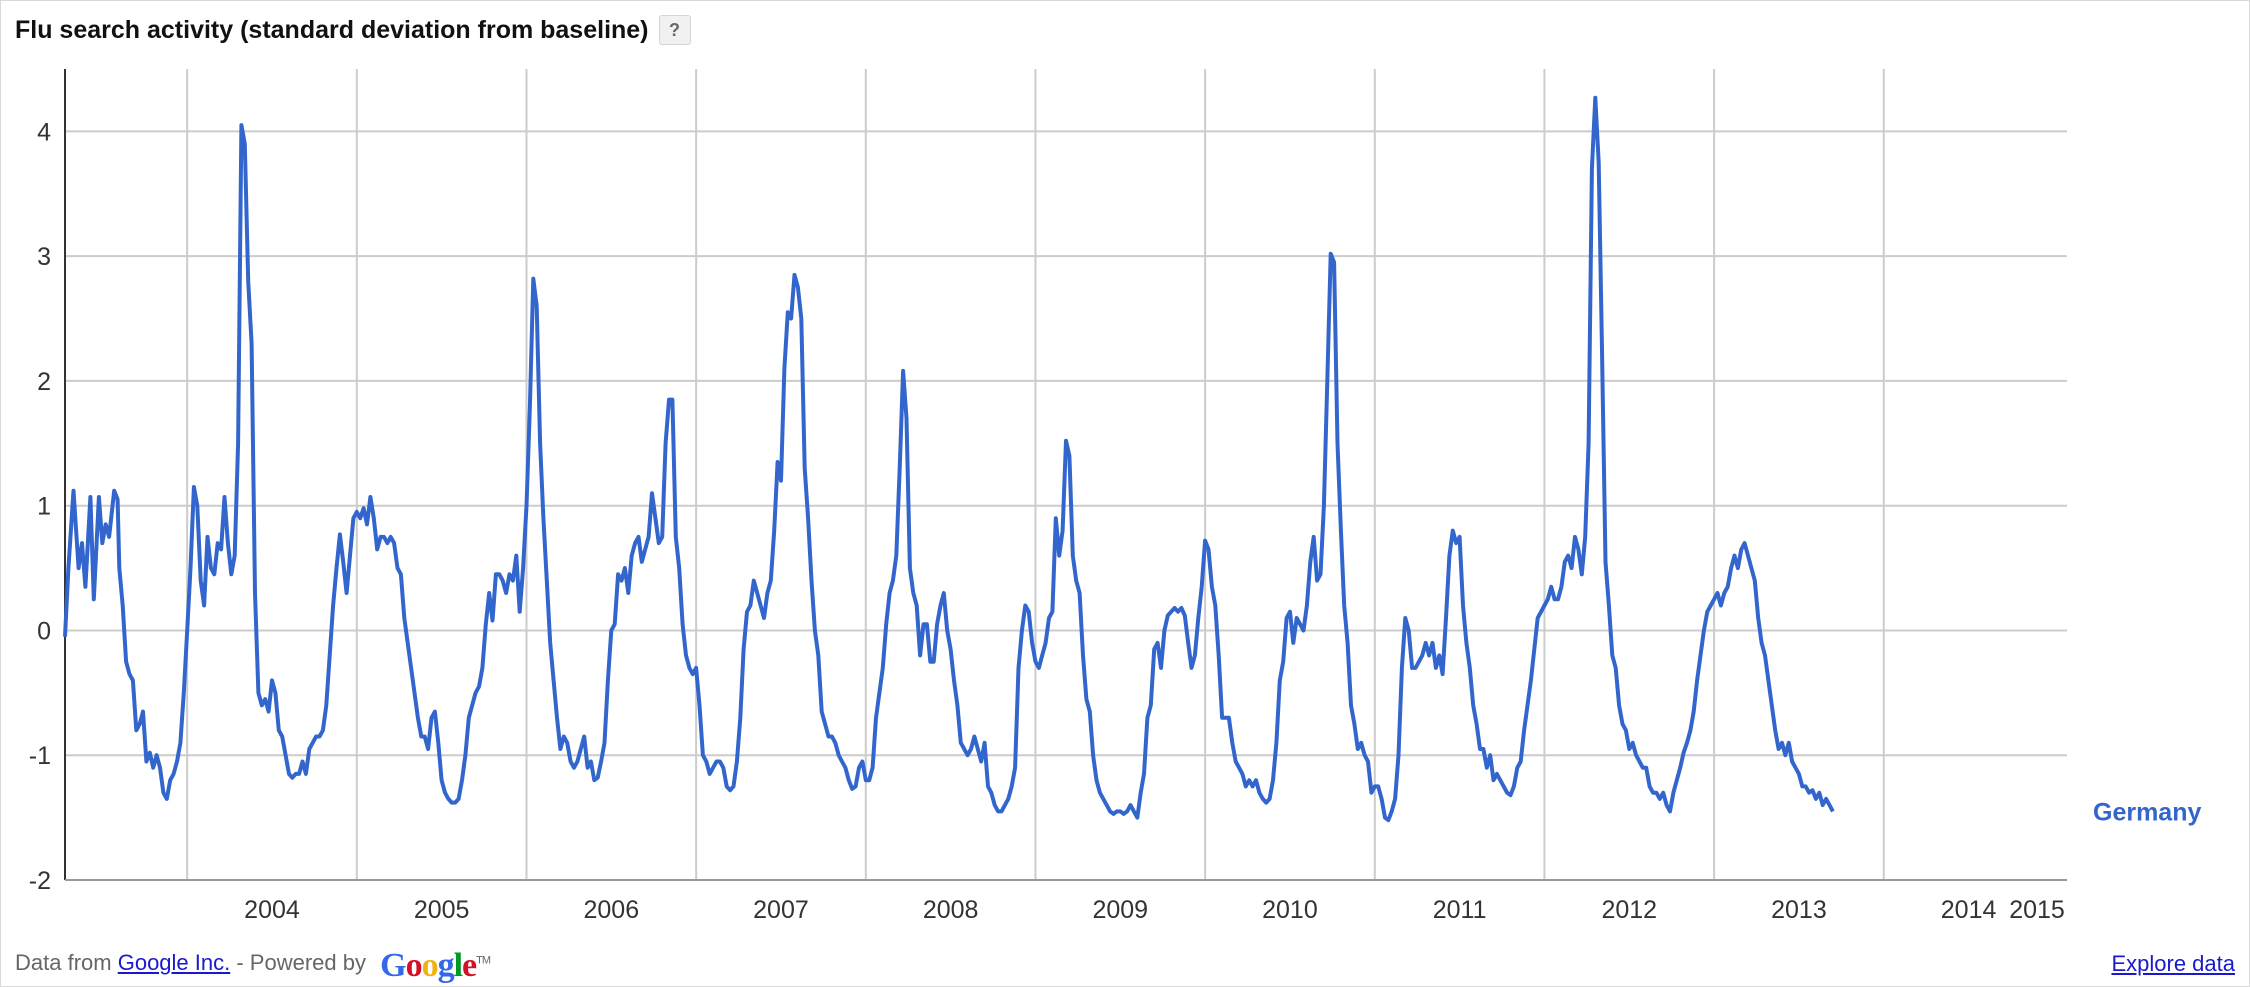  I want to click on y-tick-label: 1, so click(44, 507).